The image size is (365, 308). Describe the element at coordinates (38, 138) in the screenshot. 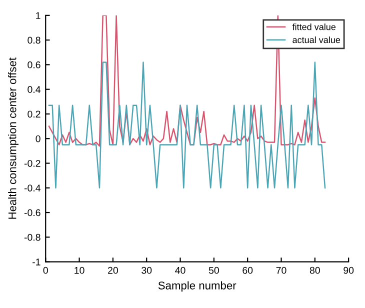

I see `y-tick-label: 0` at that location.